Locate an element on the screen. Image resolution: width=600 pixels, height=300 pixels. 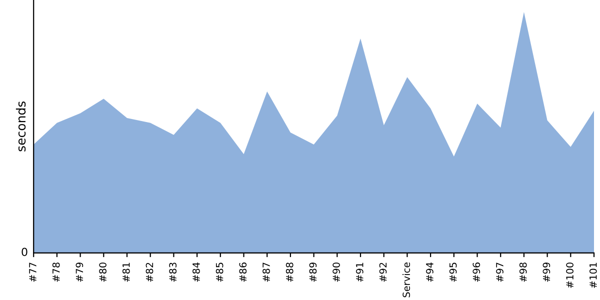
x-tick-label: #99 is located at coordinates (546, 272).